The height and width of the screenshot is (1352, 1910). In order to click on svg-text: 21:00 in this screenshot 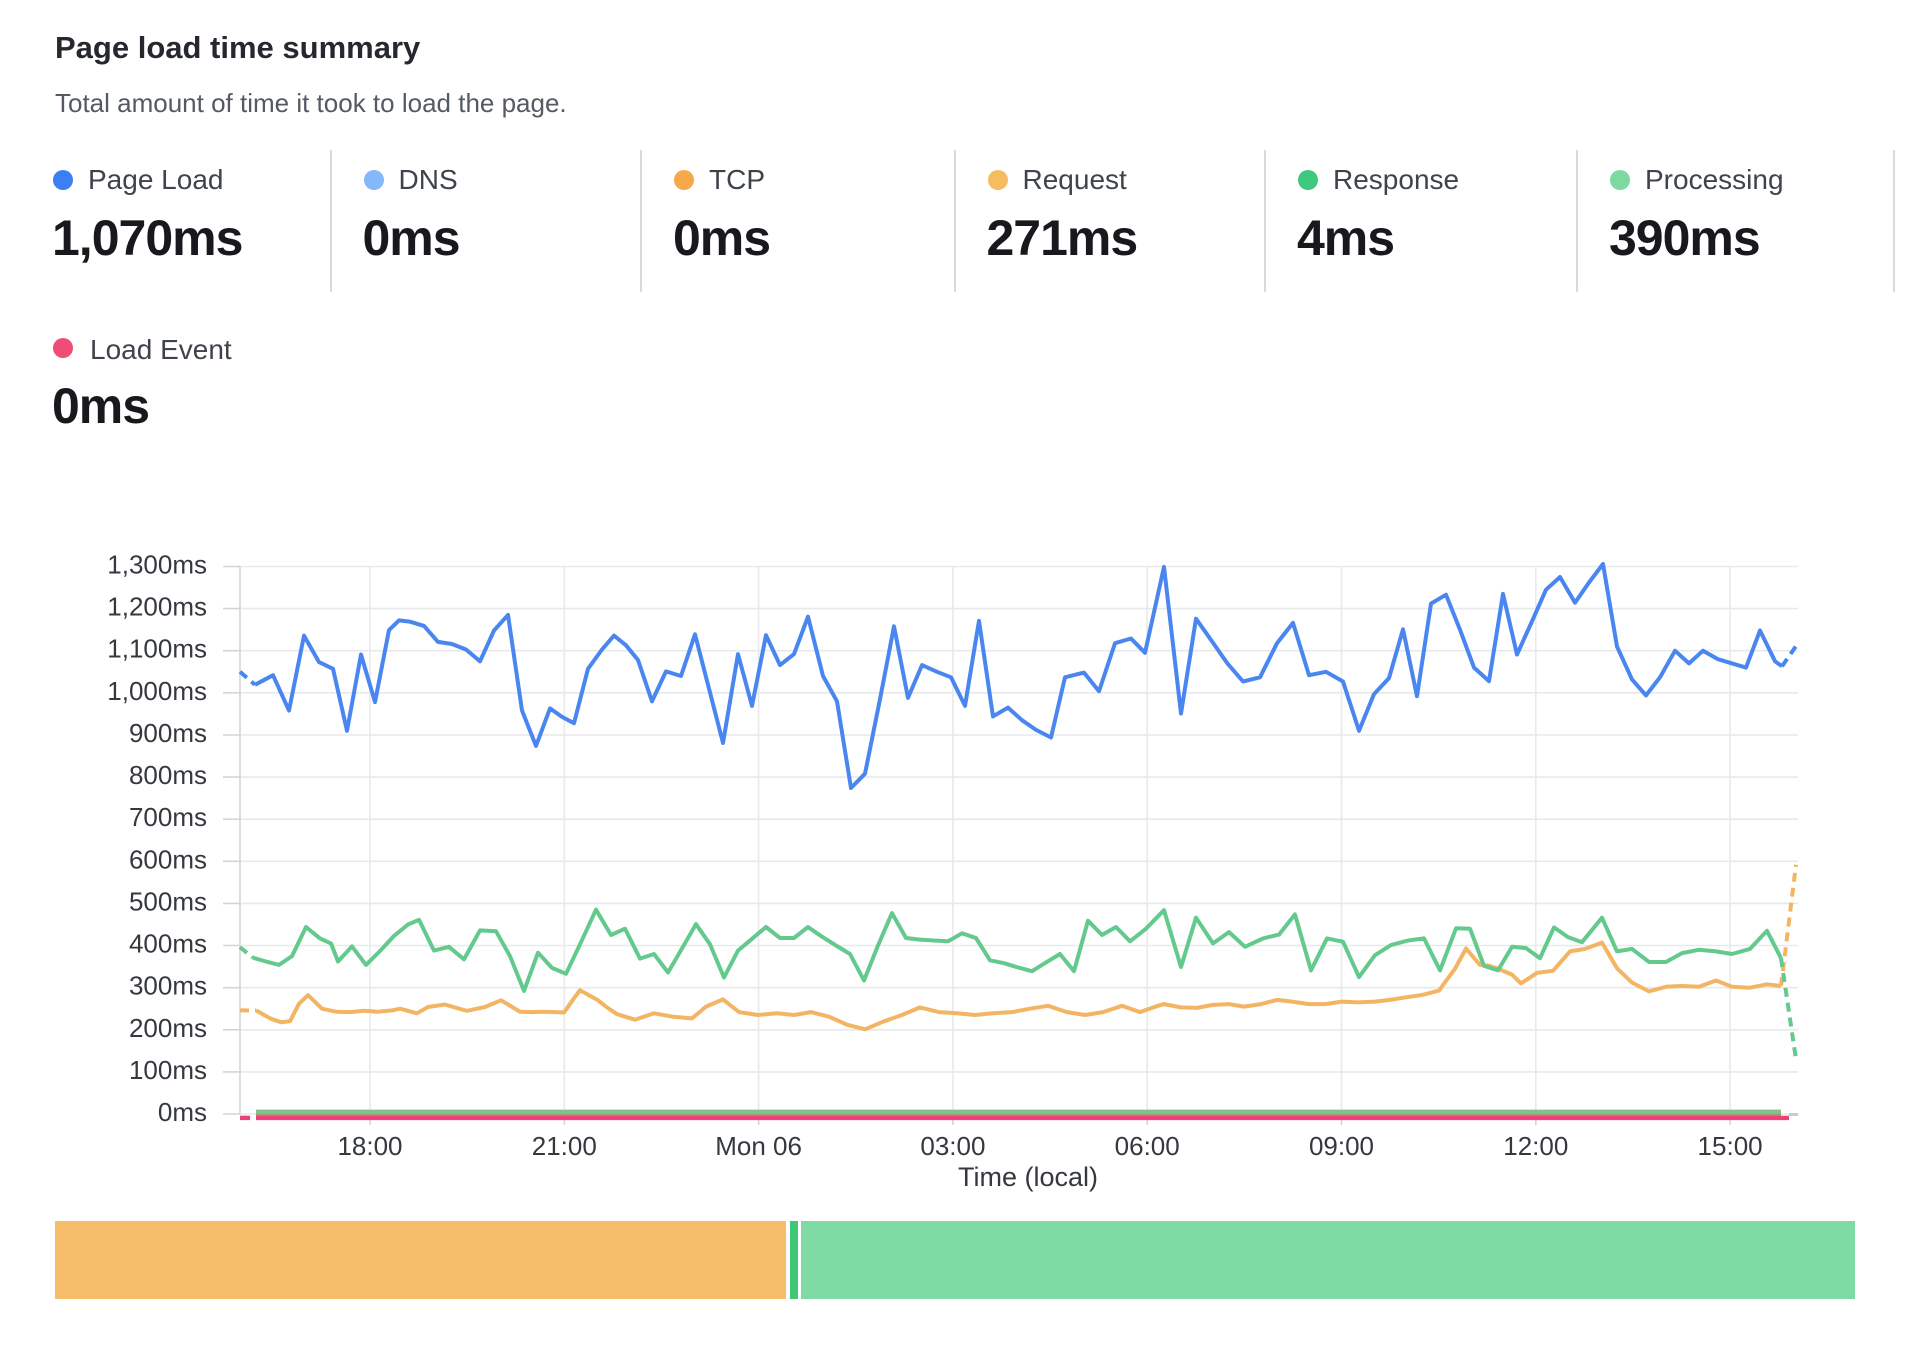, I will do `click(564, 1146)`.